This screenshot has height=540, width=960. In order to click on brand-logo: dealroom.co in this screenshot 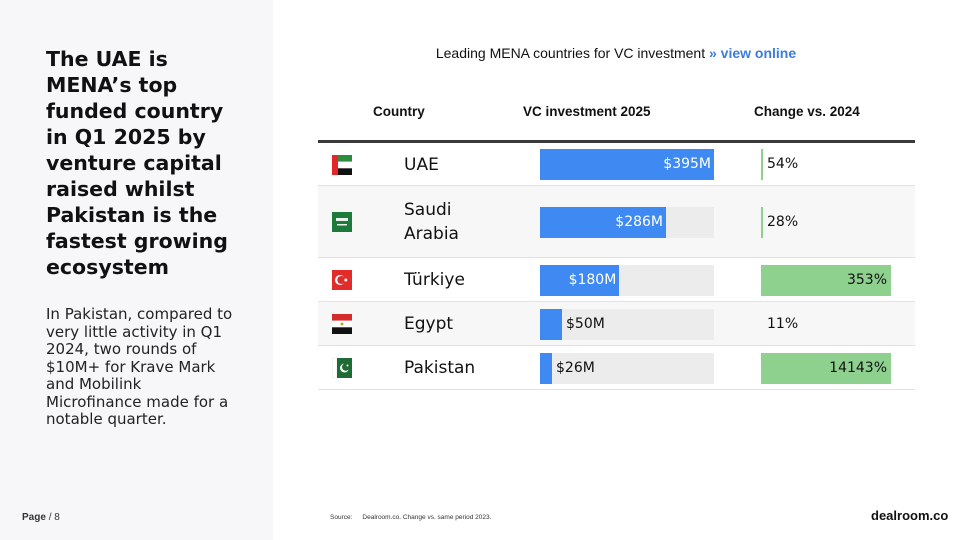, I will do `click(910, 515)`.